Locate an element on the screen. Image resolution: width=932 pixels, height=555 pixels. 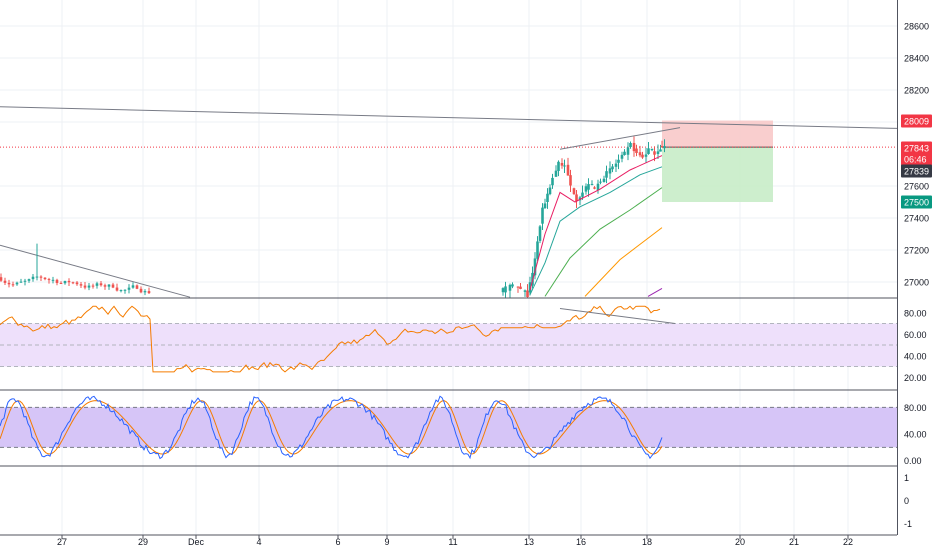
stoch-d-line is located at coordinates (331, 427).